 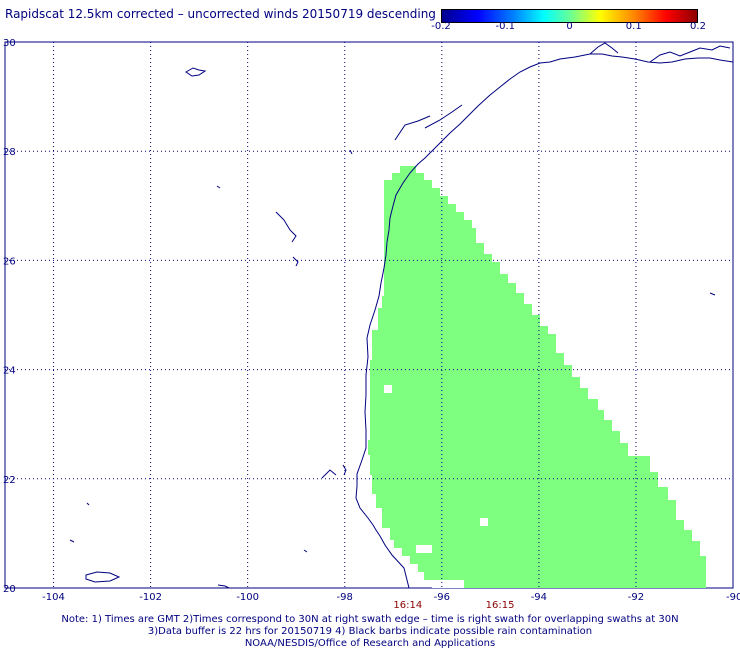 What do you see at coordinates (636, 597) in the screenshot?
I see `lon-tick-label-6: -92` at bounding box center [636, 597].